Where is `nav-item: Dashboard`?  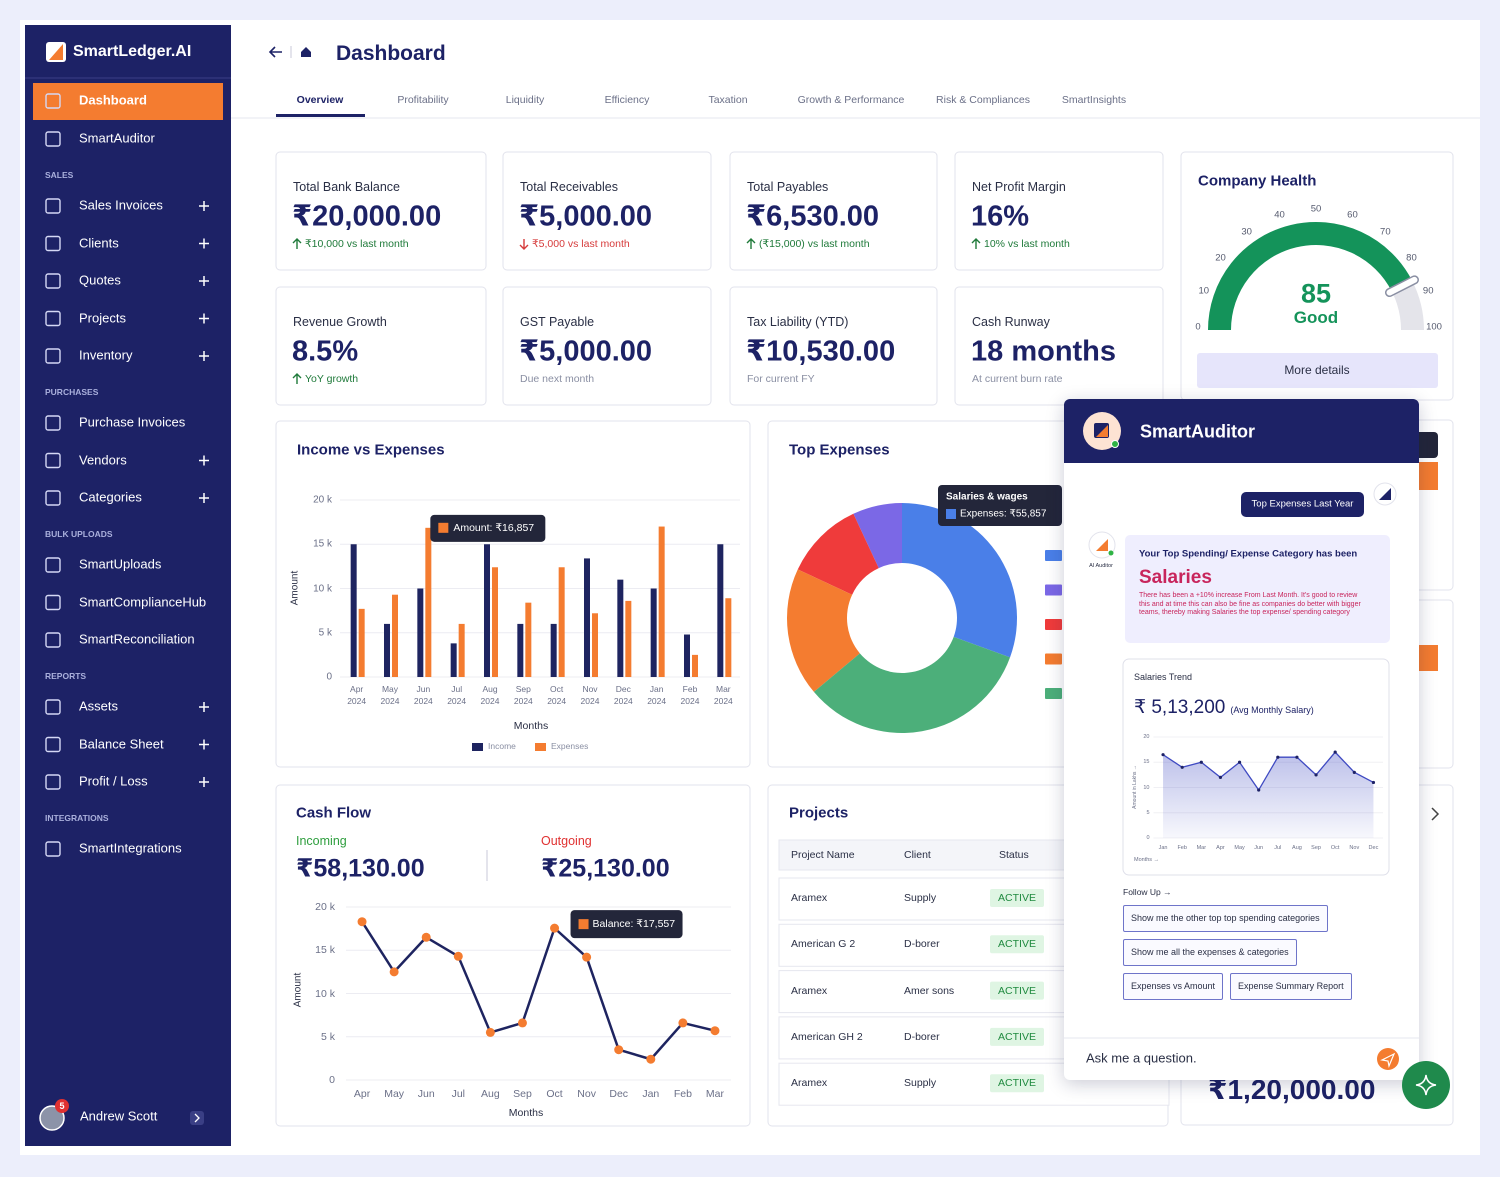 nav-item: Dashboard is located at coordinates (113, 100).